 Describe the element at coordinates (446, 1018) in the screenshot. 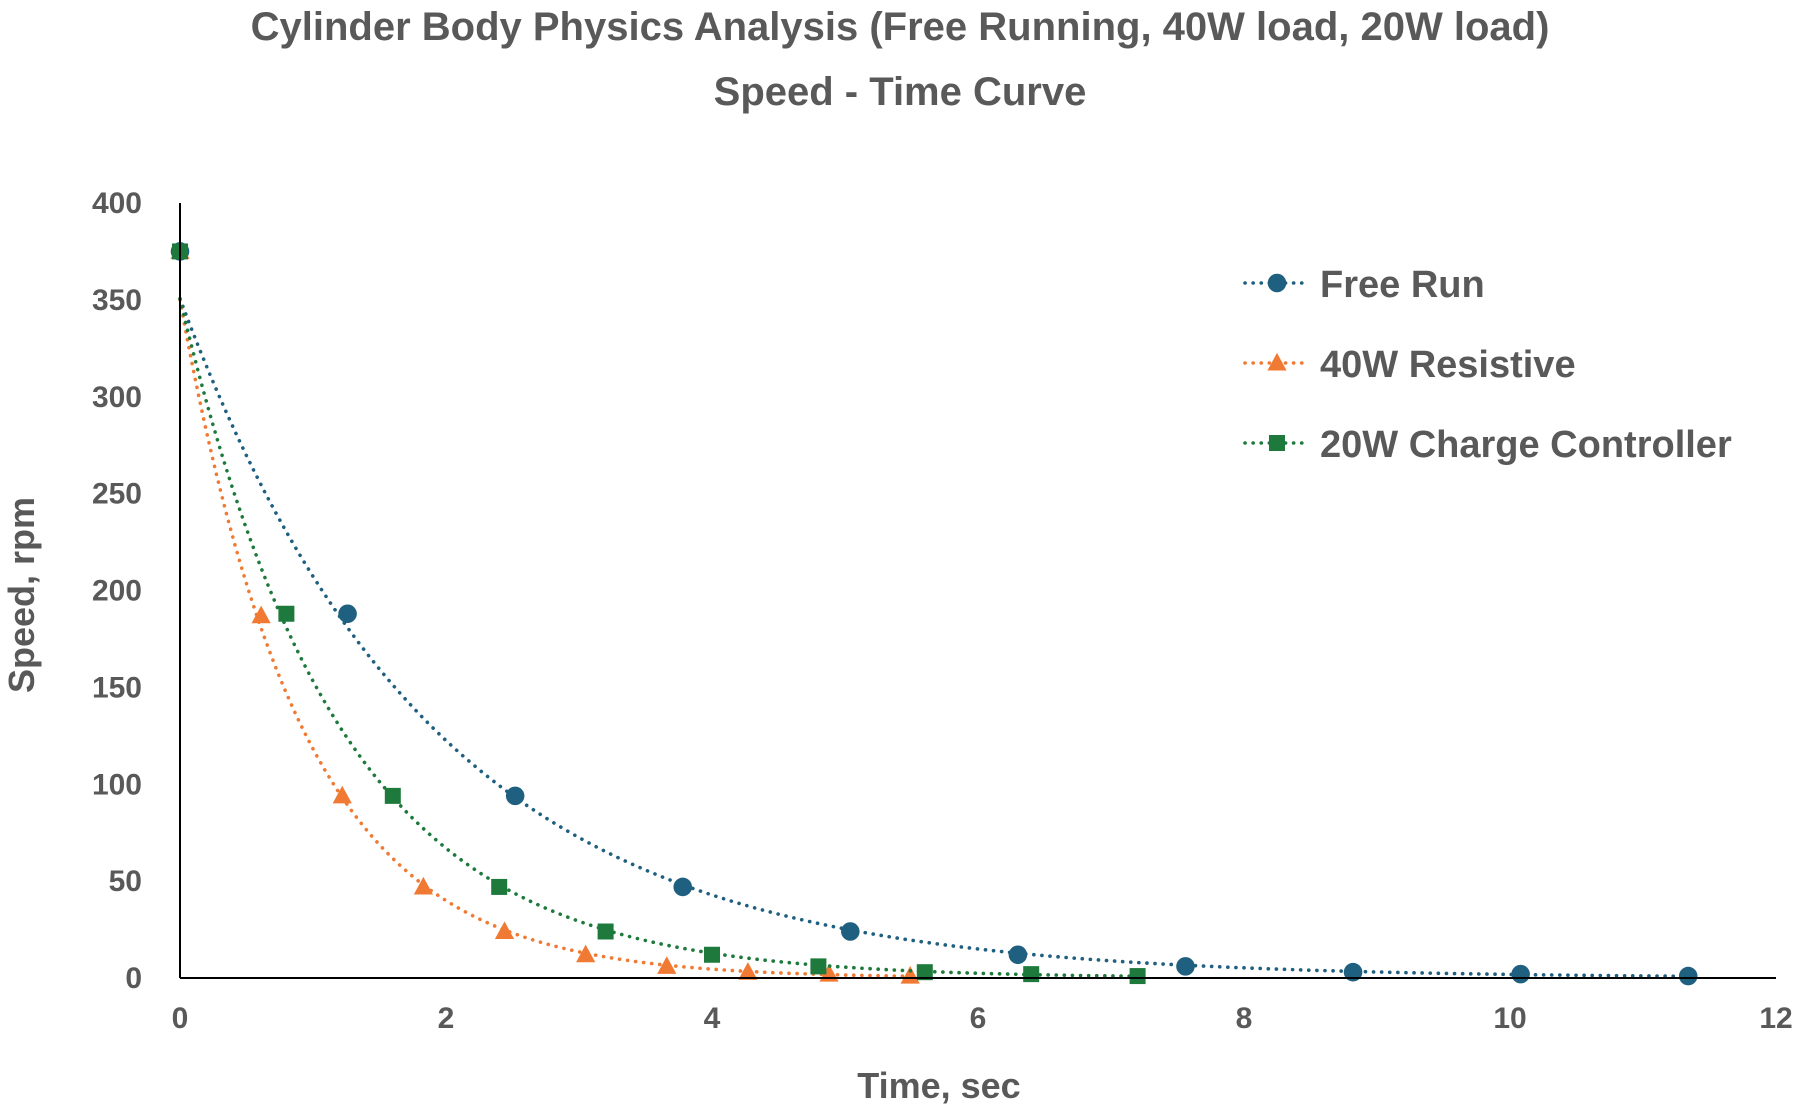

I see `x-tick-label: 2` at that location.